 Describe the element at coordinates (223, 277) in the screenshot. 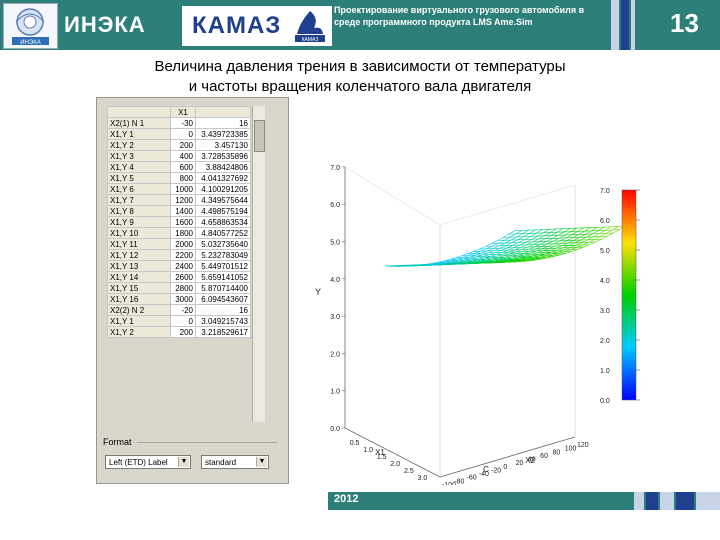

I see `cell-value: 5.659141052` at that location.